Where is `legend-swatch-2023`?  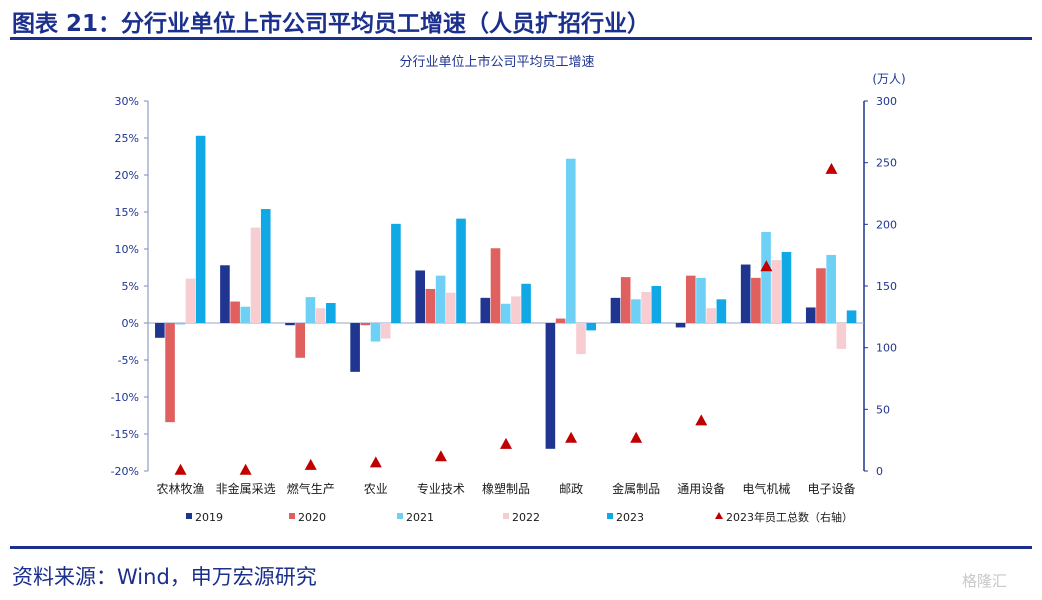
legend-swatch-2023 is located at coordinates (610, 516).